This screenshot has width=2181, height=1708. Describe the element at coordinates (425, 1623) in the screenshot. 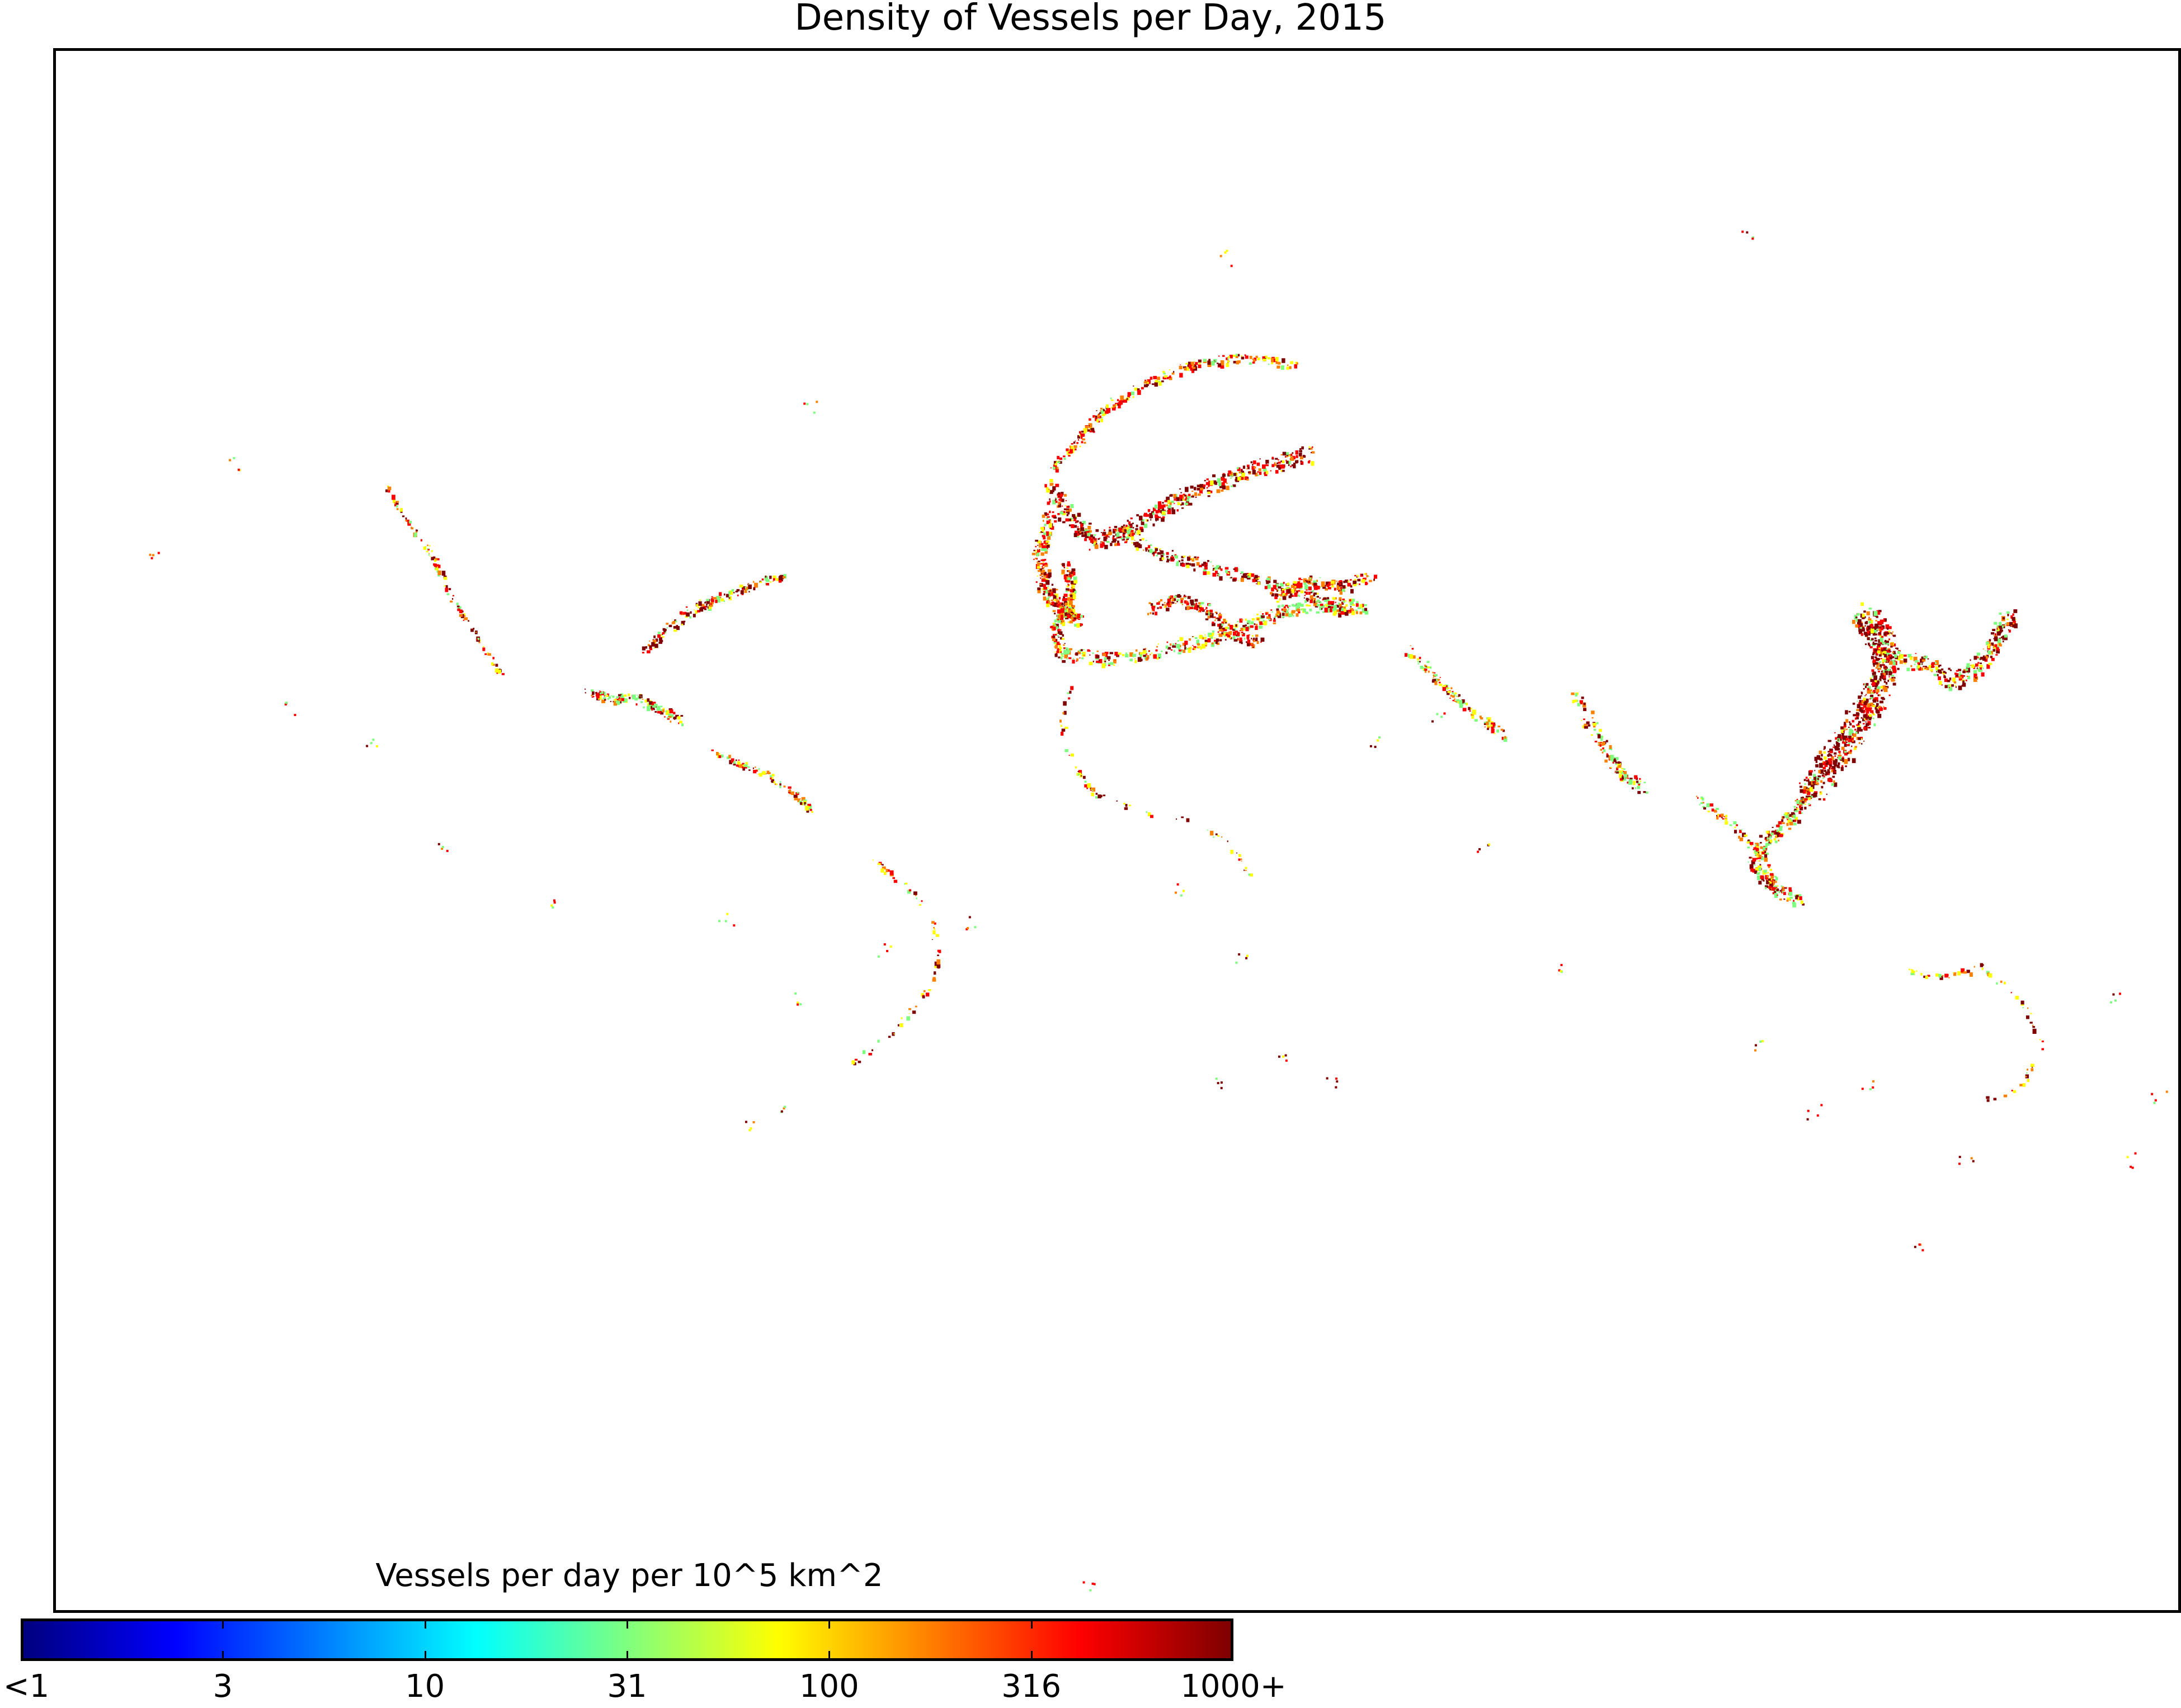

I see `colorbar-tick-mark` at that location.